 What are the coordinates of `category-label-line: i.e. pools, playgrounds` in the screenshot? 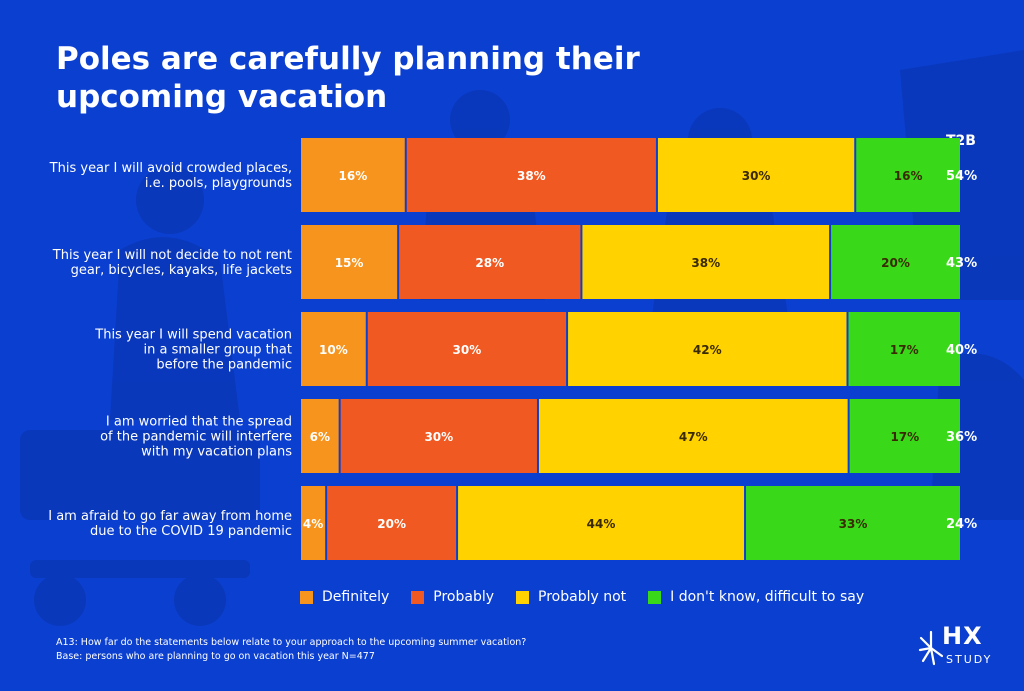 It's located at (218, 183).